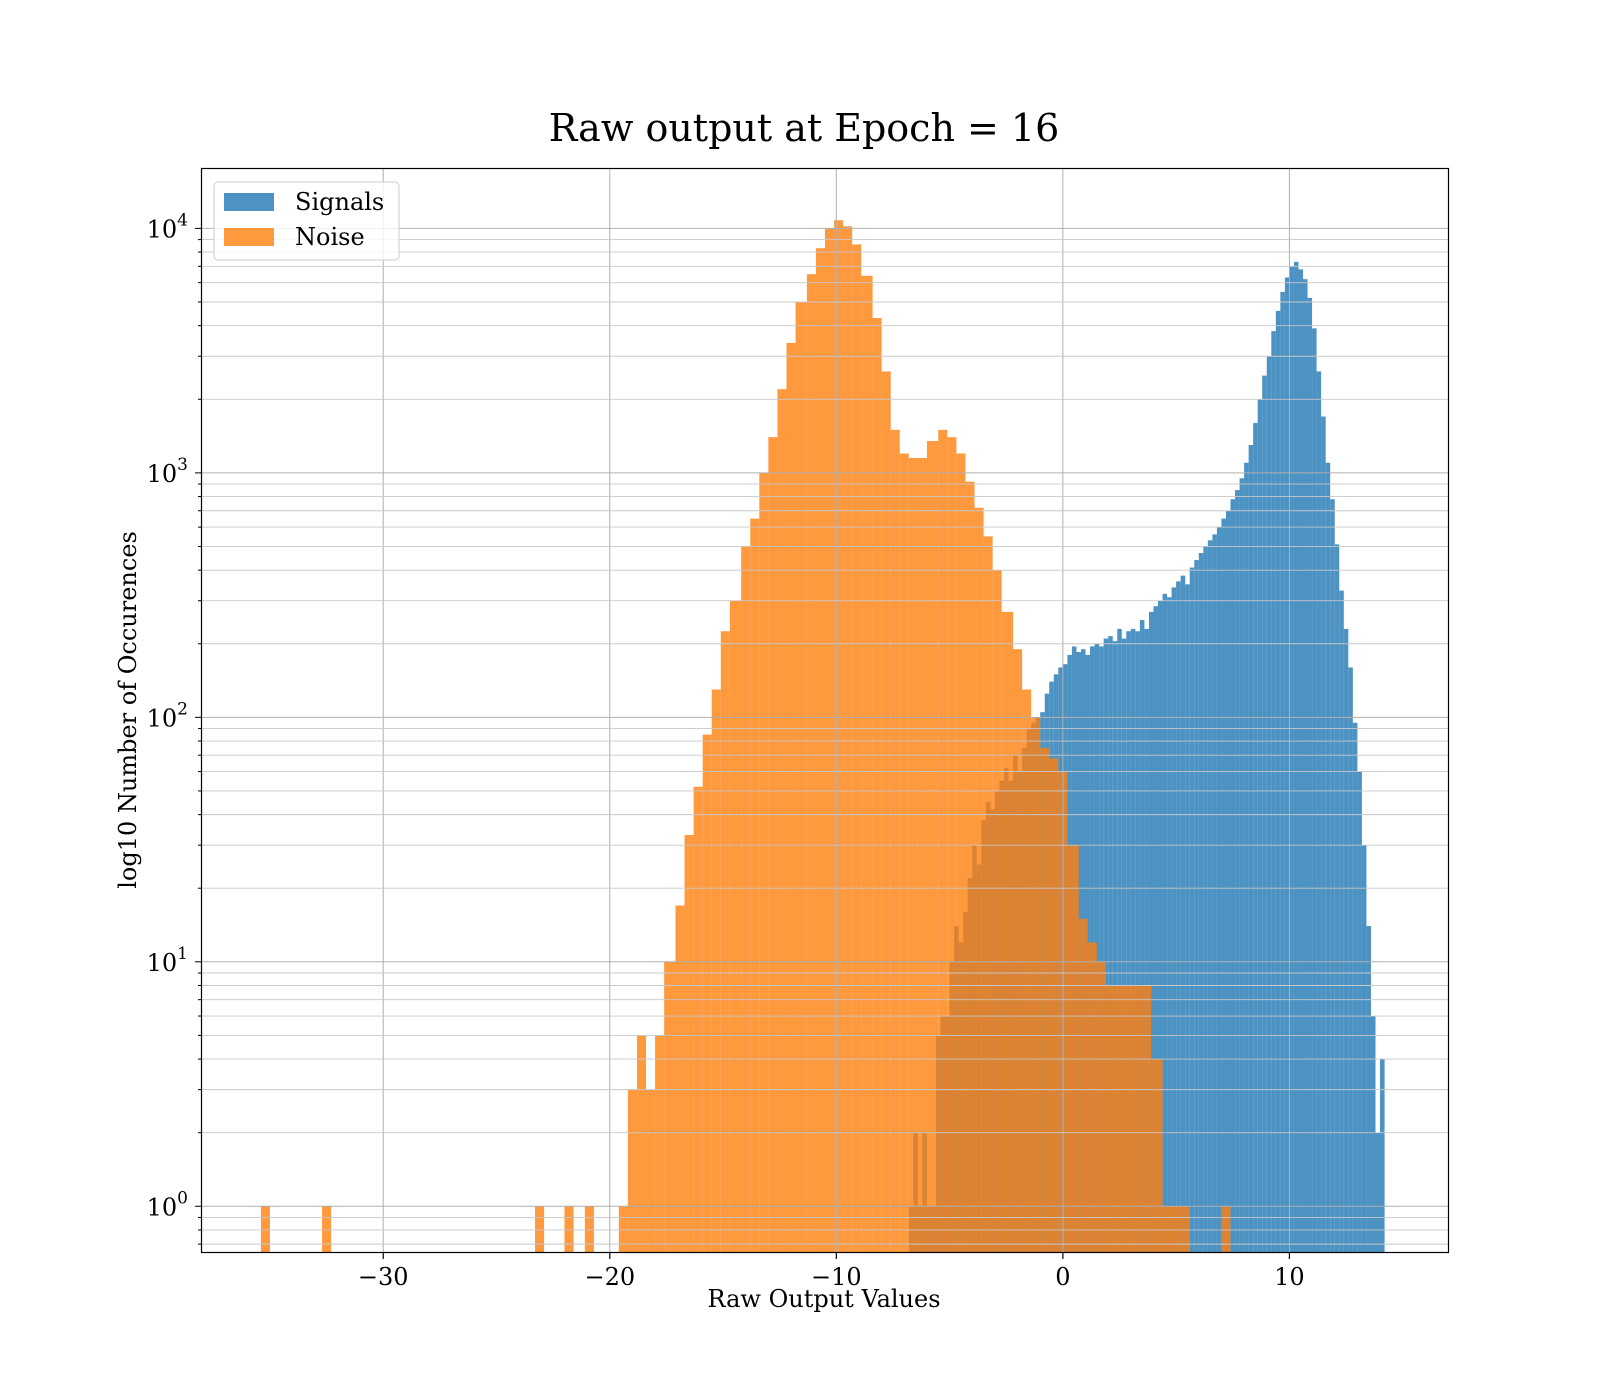 This screenshot has width=1600, height=1400. I want to click on y-tick-label-exponent: 1, so click(182, 954).